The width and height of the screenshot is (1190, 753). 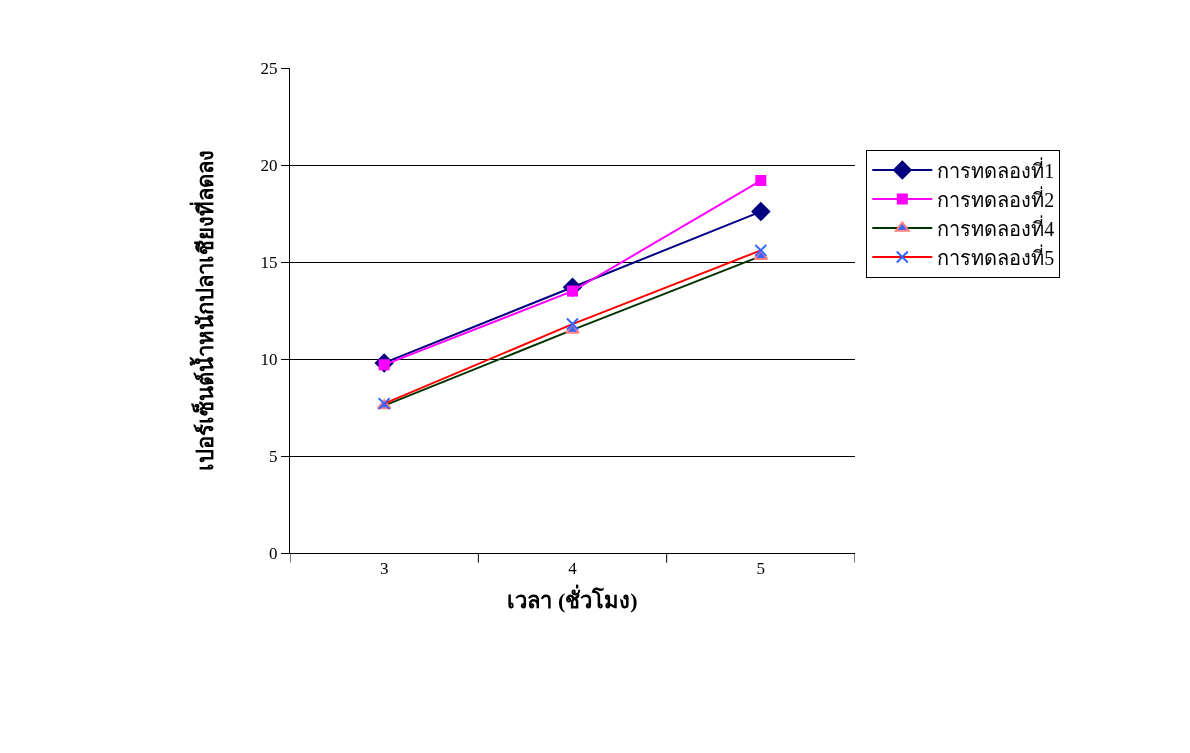 What do you see at coordinates (204, 310) in the screenshot?
I see `y-axis-title: เปอร์เซ็นต์น้ำหนักปลาเชียงที่ลดลง` at bounding box center [204, 310].